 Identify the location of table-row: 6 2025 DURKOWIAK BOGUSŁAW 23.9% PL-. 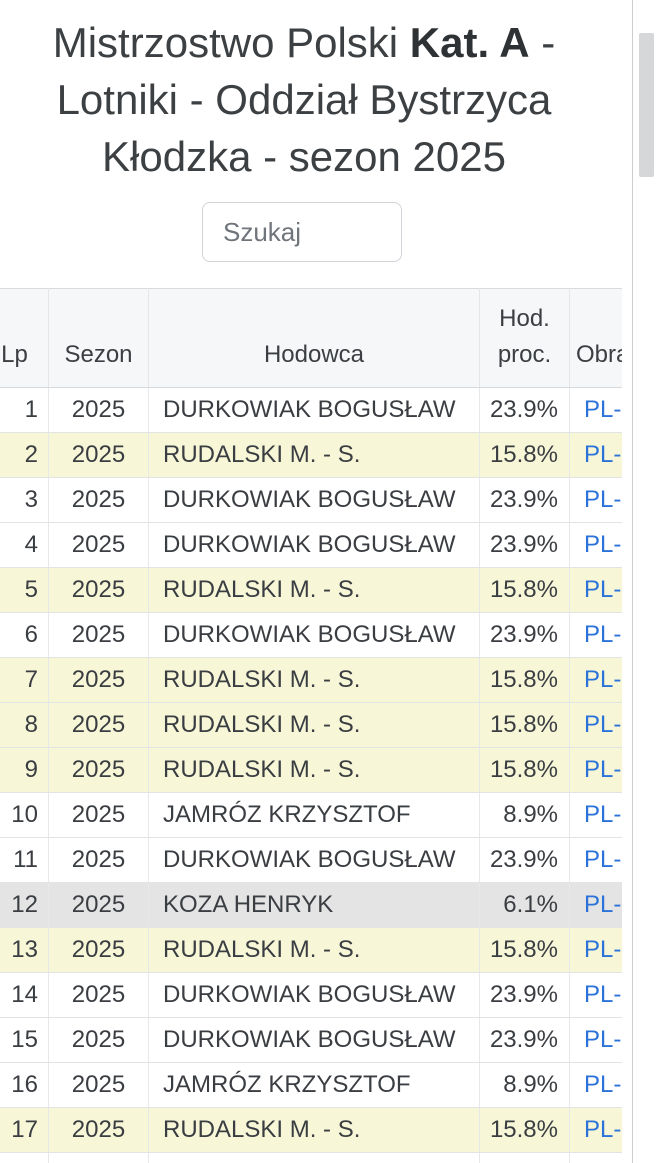
(311, 635).